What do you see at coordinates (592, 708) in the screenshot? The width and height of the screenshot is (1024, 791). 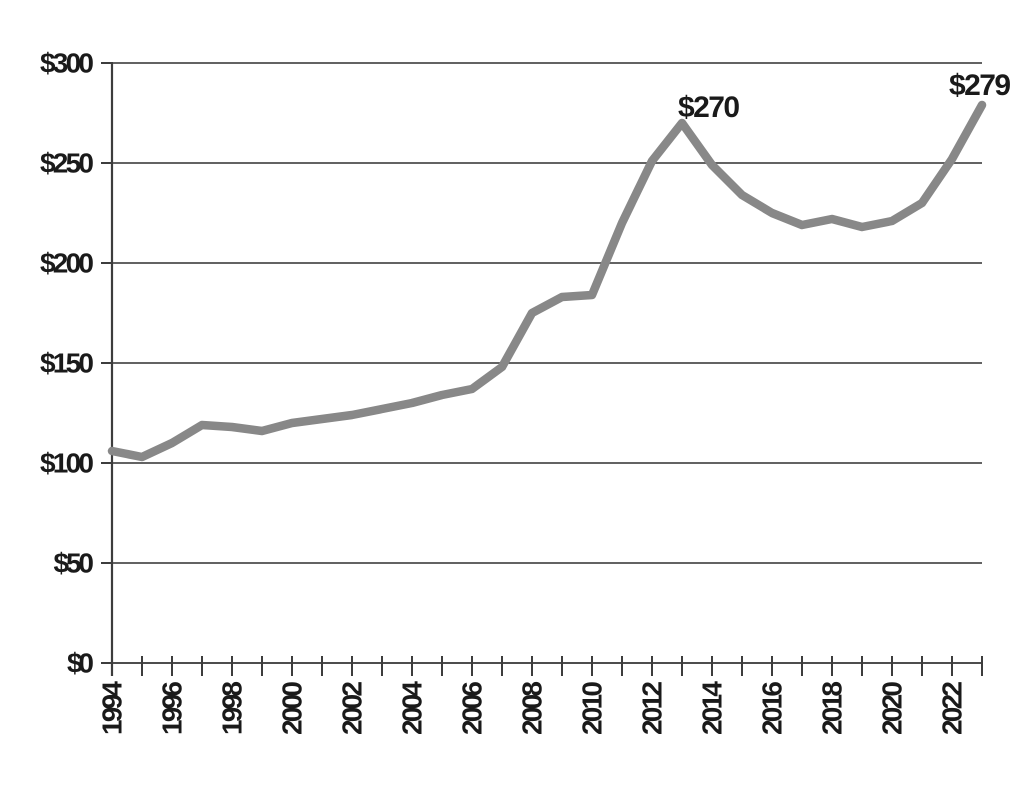 I see `x-axis-label: 2010` at bounding box center [592, 708].